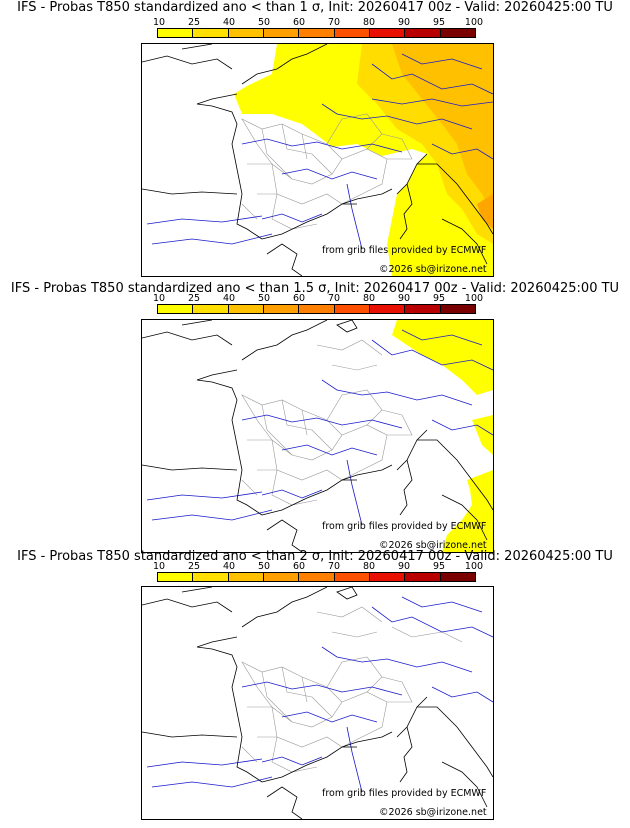 The image size is (630, 828). I want to click on prob-area-dark-orange, so click(485, 211).